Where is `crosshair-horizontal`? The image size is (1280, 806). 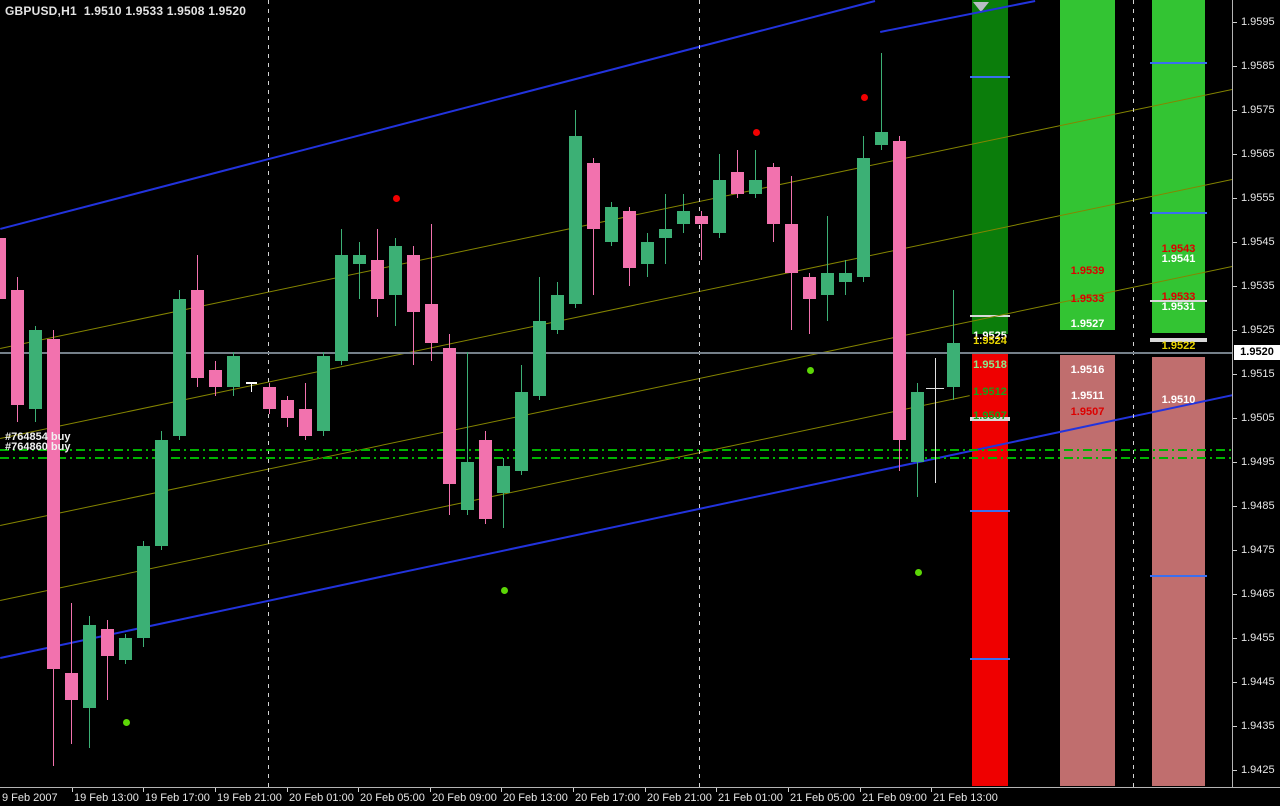
crosshair-horizontal is located at coordinates (935, 388).